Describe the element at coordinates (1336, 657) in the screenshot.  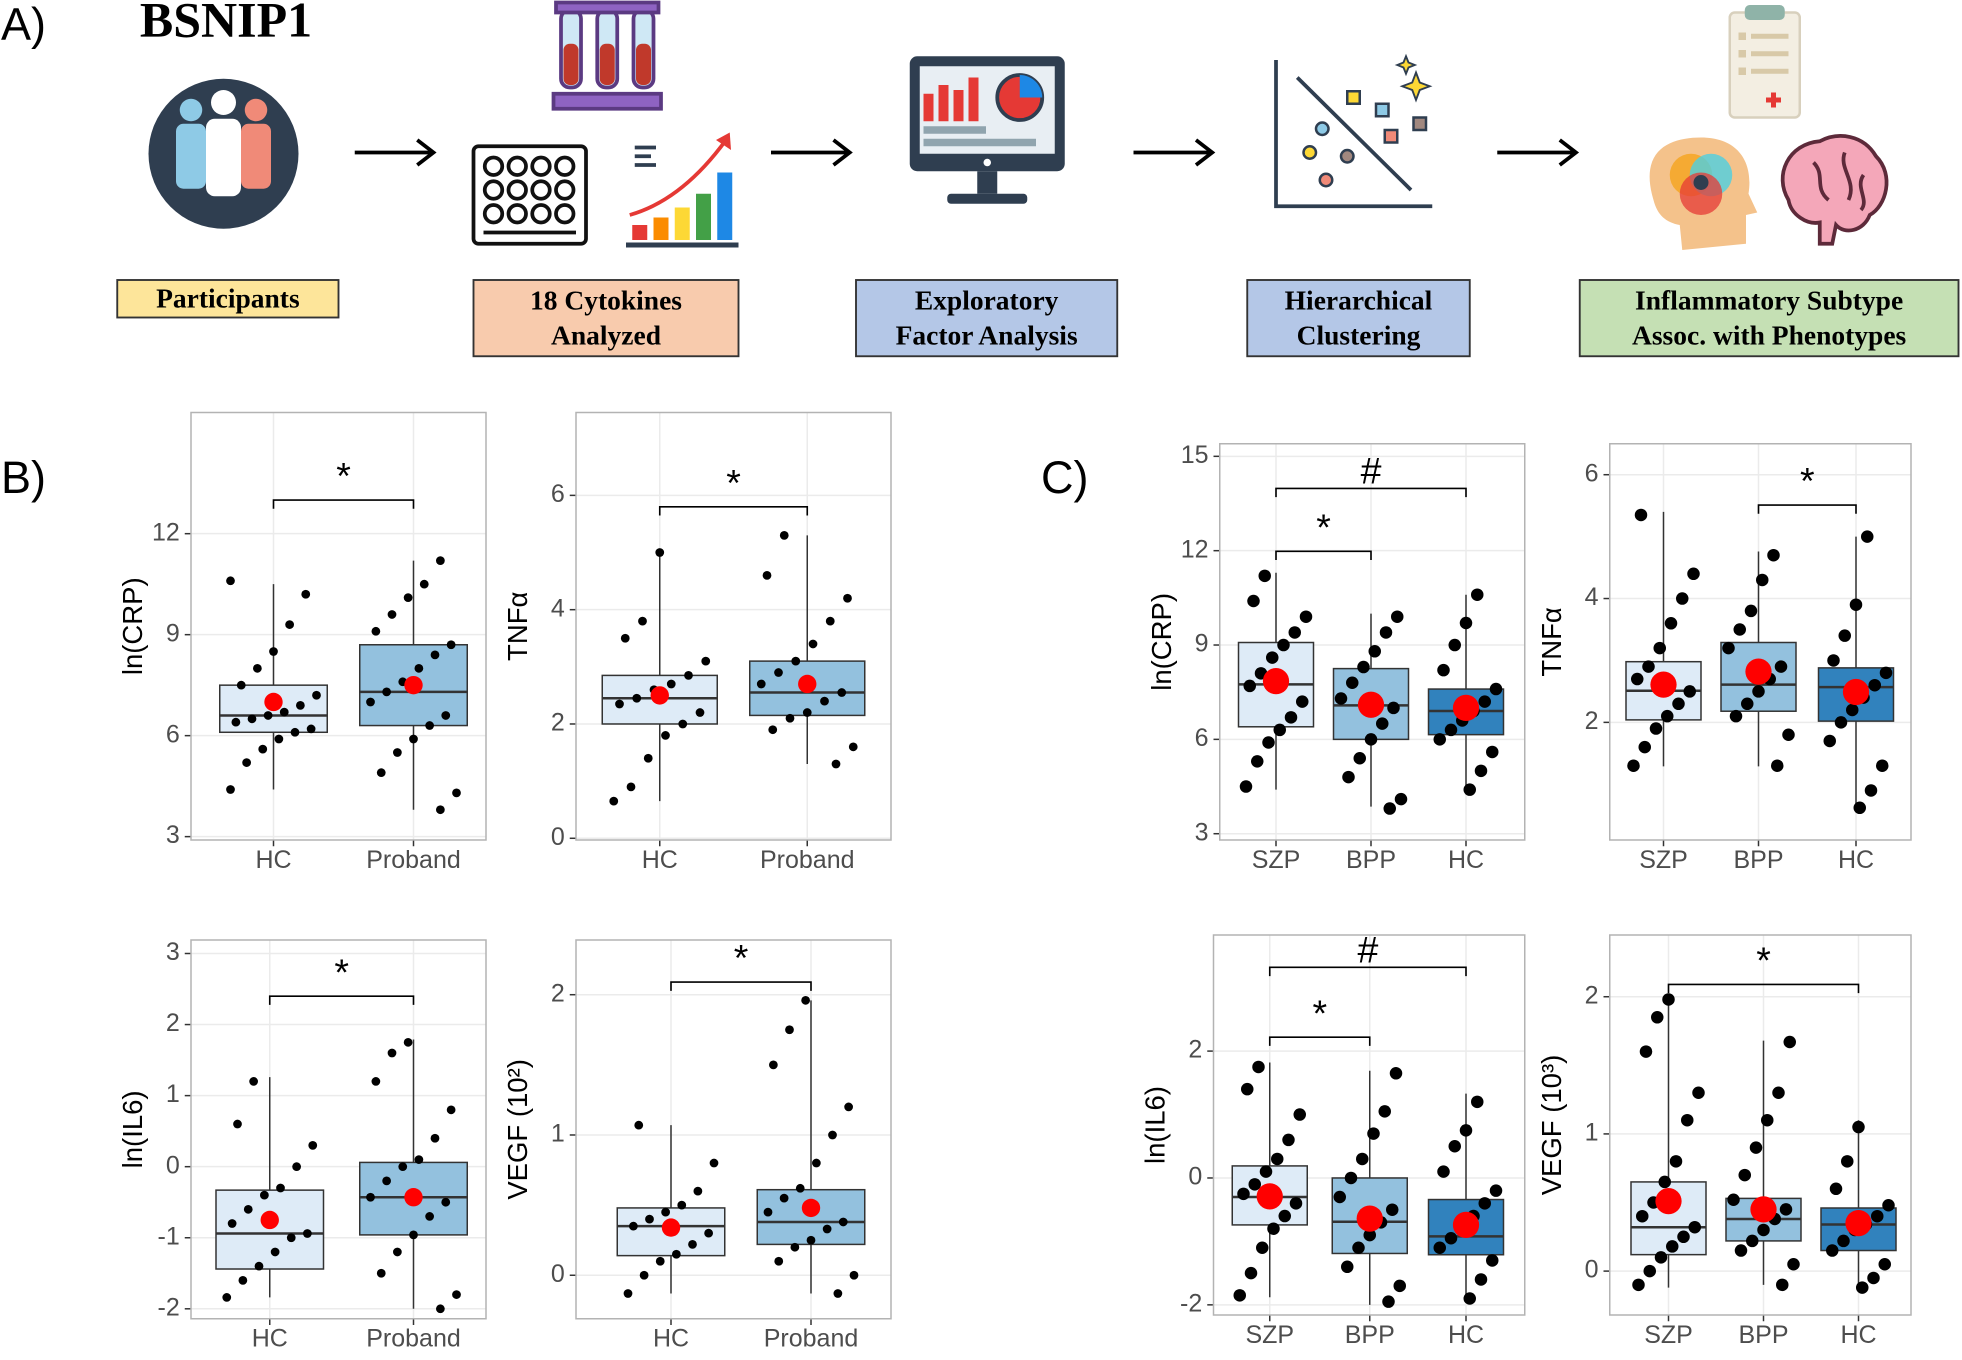
I see `box-plot-panel: 3 6 9 12 15 SZP BPP HC ln(CRP) # *` at that location.